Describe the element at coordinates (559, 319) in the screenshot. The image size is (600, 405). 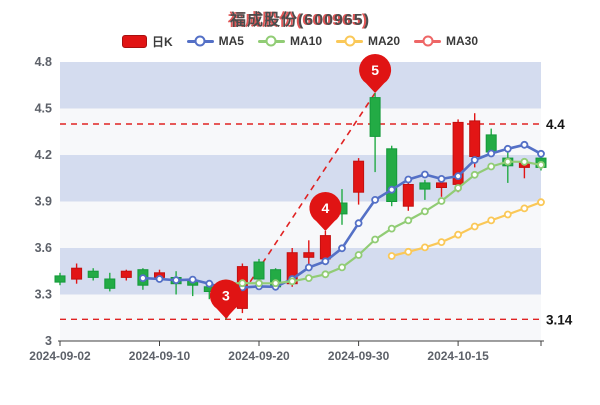
I see `reference-line-label: 3.14` at that location.